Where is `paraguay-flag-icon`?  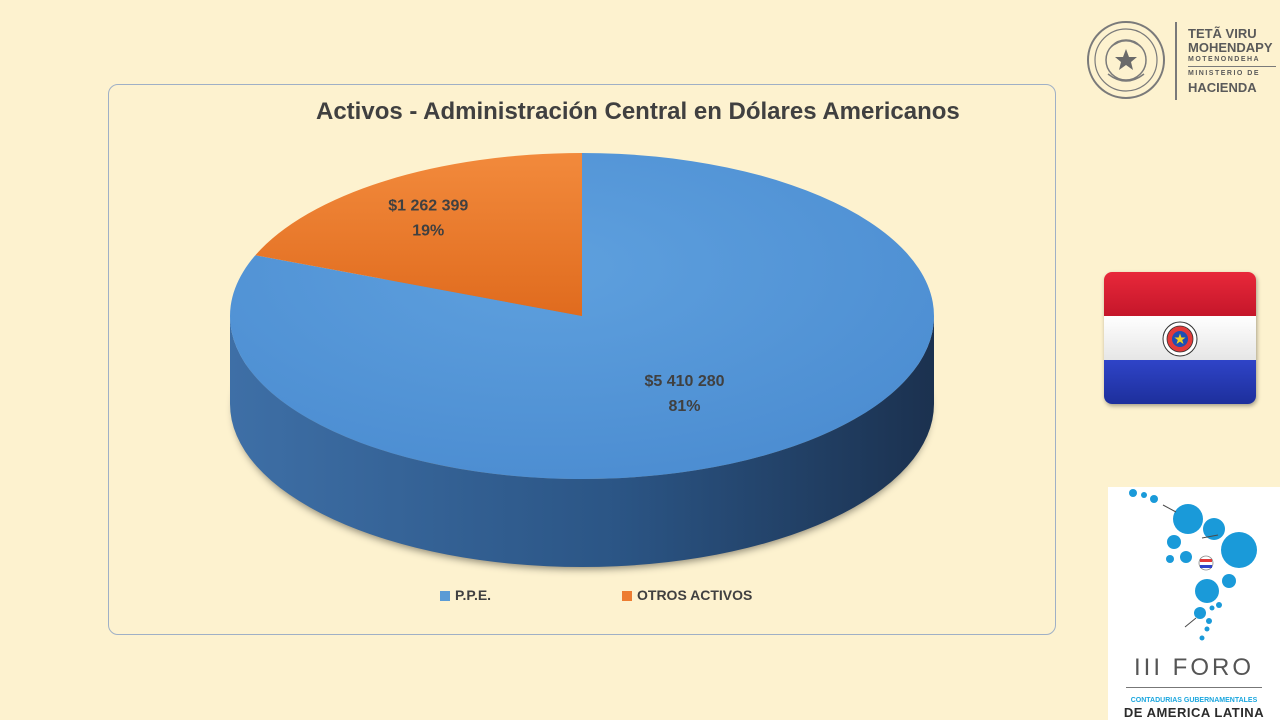
paraguay-flag-icon is located at coordinates (1180, 338).